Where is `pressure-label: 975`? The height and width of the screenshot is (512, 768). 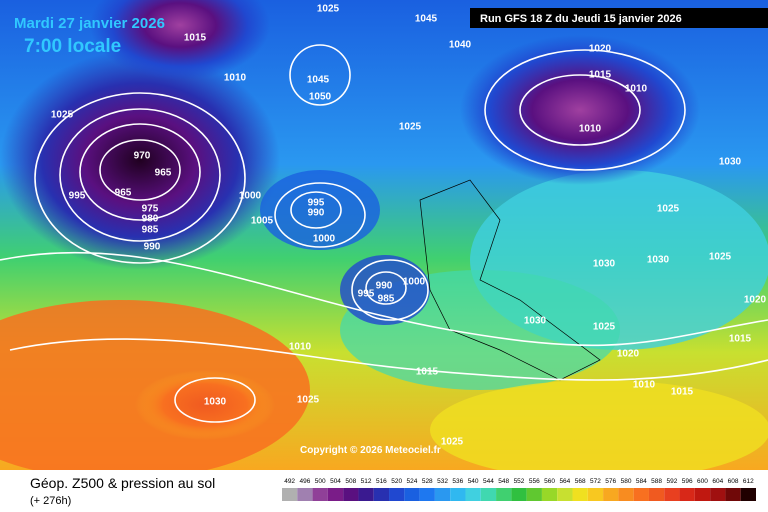
pressure-label: 975 is located at coordinates (150, 209).